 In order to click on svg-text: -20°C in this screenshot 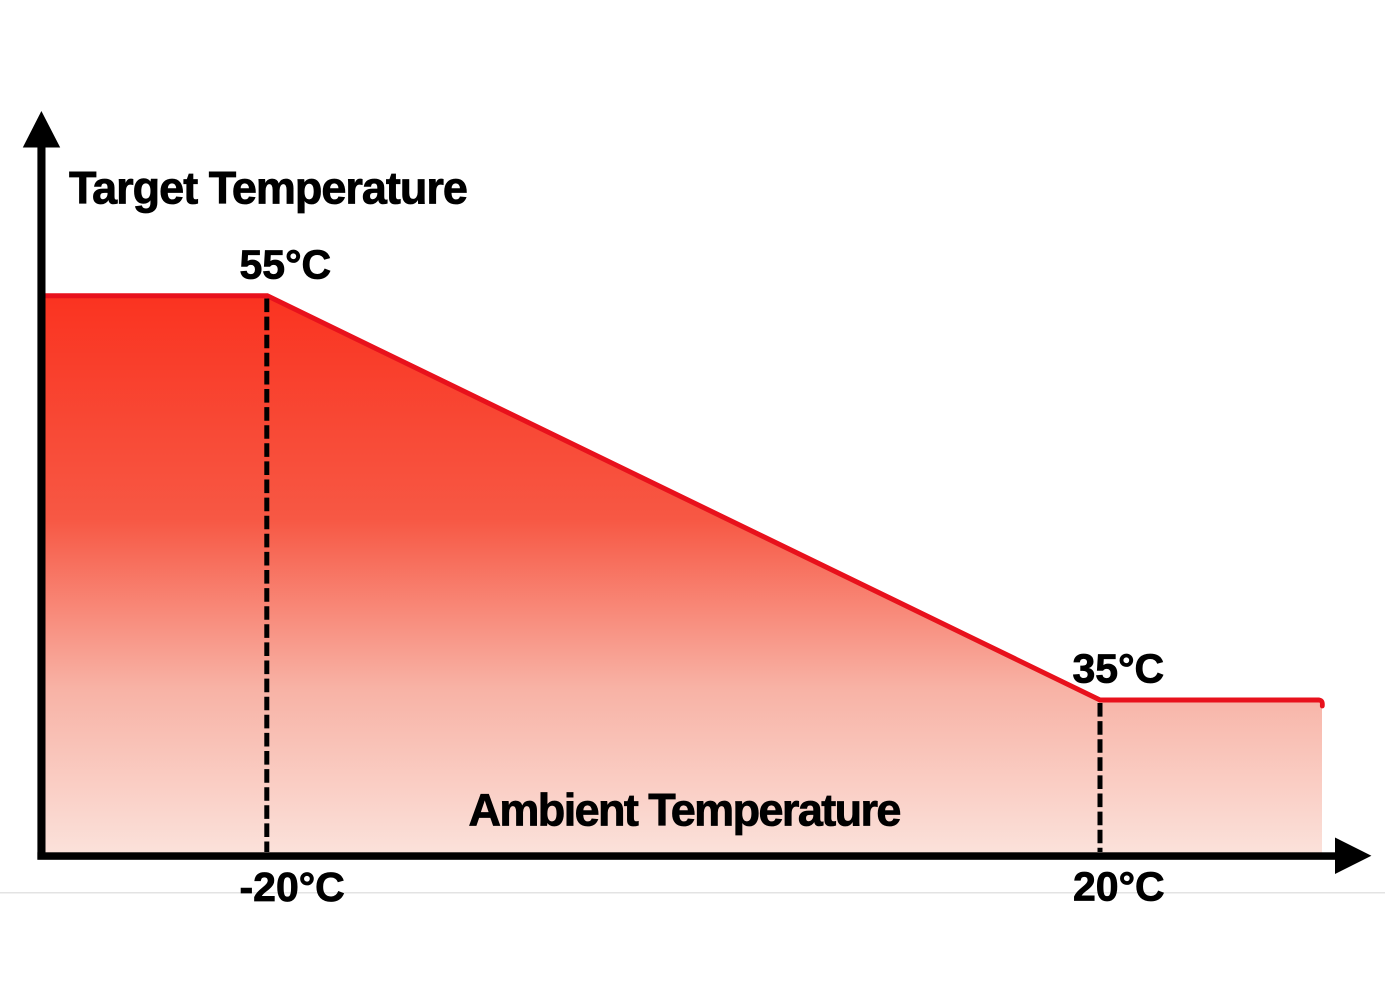, I will do `click(292, 887)`.